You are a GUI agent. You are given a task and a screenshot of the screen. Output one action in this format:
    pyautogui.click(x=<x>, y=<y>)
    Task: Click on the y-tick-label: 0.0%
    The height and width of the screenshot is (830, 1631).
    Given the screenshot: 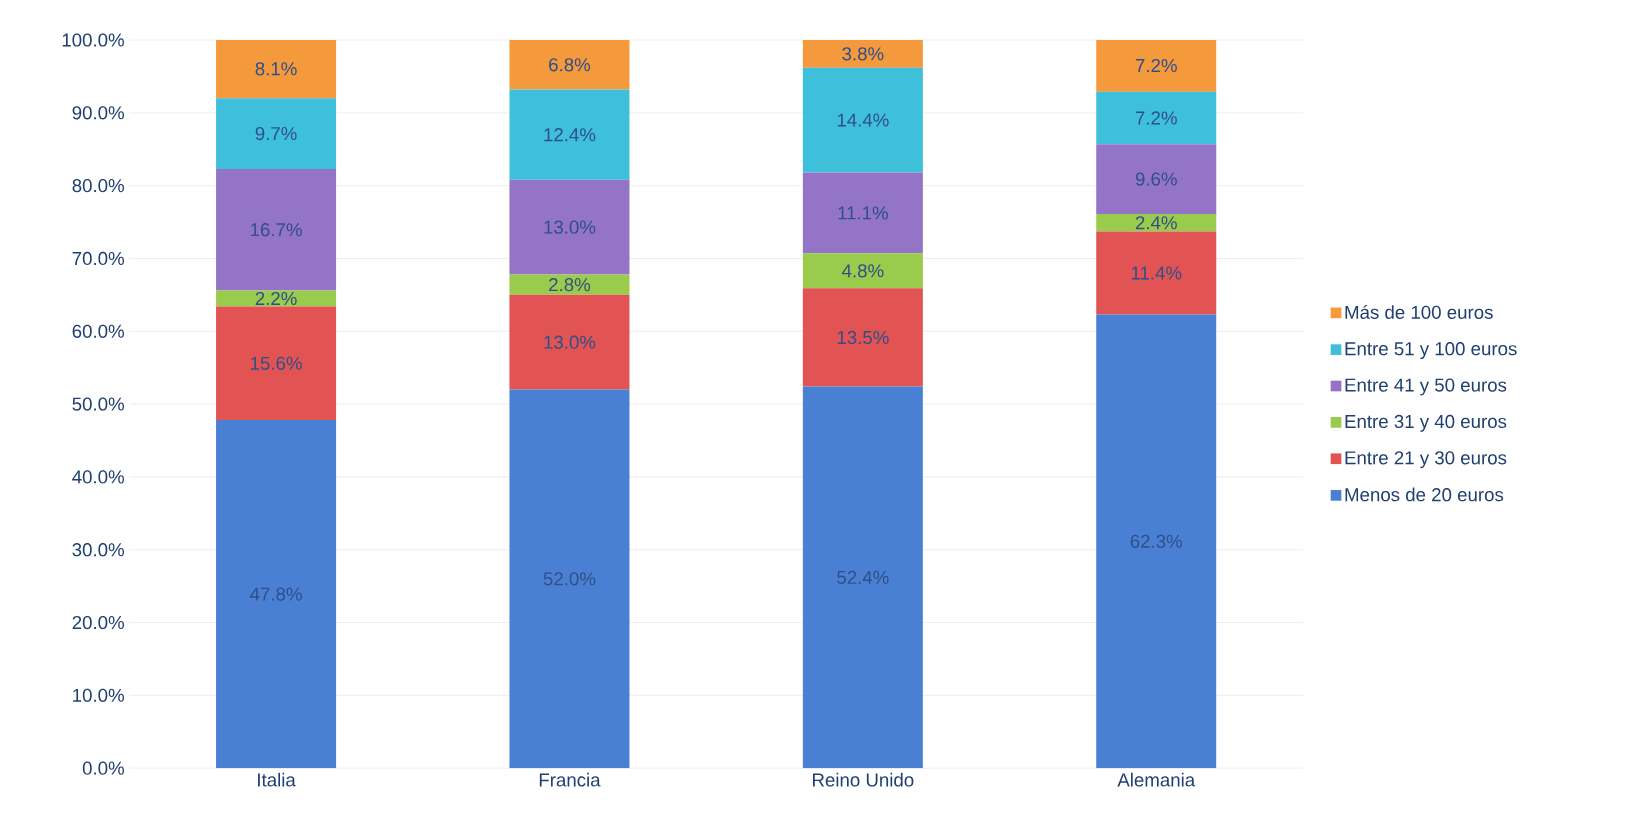 What is the action you would take?
    pyautogui.click(x=103, y=768)
    